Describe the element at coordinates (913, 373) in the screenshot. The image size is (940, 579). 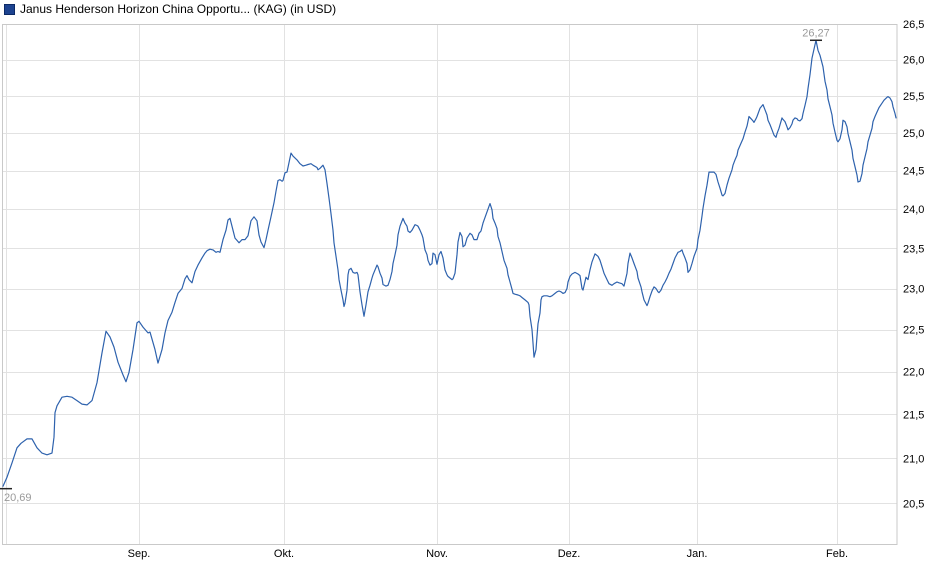
I see `y-tick-label: 22,0` at that location.